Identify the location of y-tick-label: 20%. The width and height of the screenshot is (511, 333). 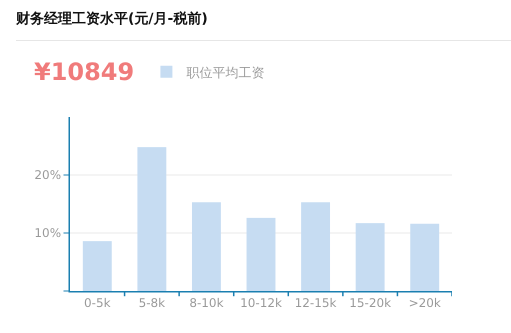
(48, 175).